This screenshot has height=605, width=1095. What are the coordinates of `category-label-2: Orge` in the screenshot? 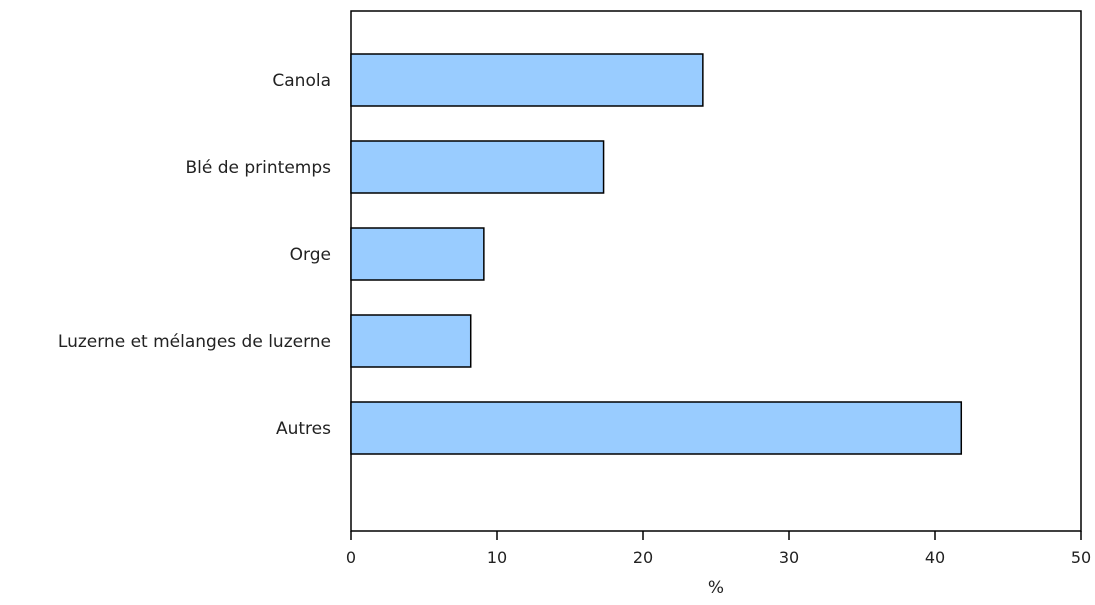 It's located at (310, 255).